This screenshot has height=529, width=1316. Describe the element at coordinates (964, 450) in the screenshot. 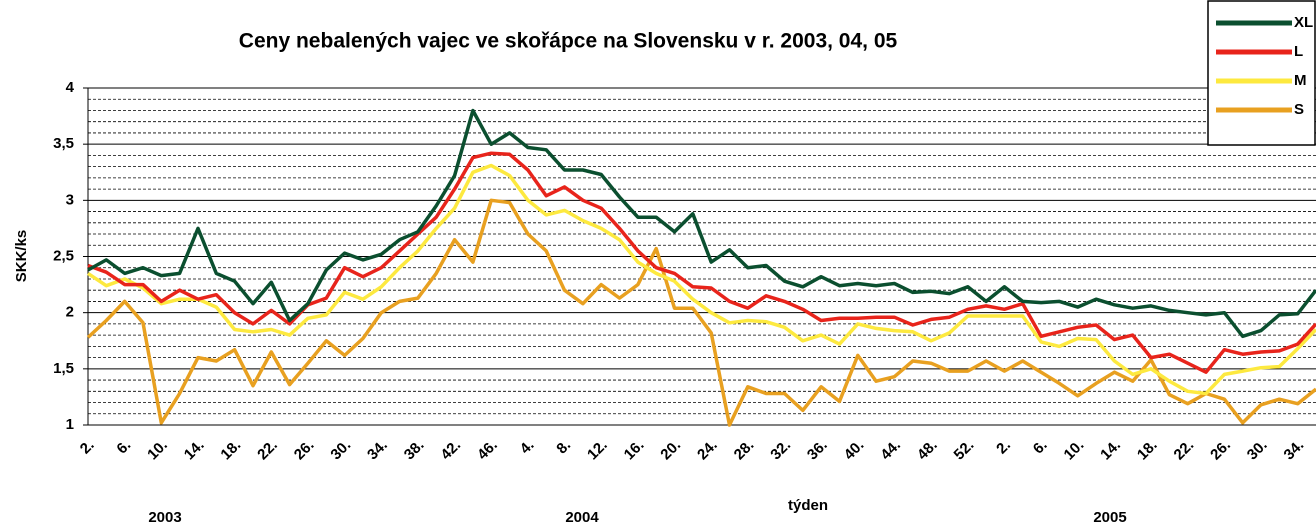

I see `x-tick-label: 52.` at that location.